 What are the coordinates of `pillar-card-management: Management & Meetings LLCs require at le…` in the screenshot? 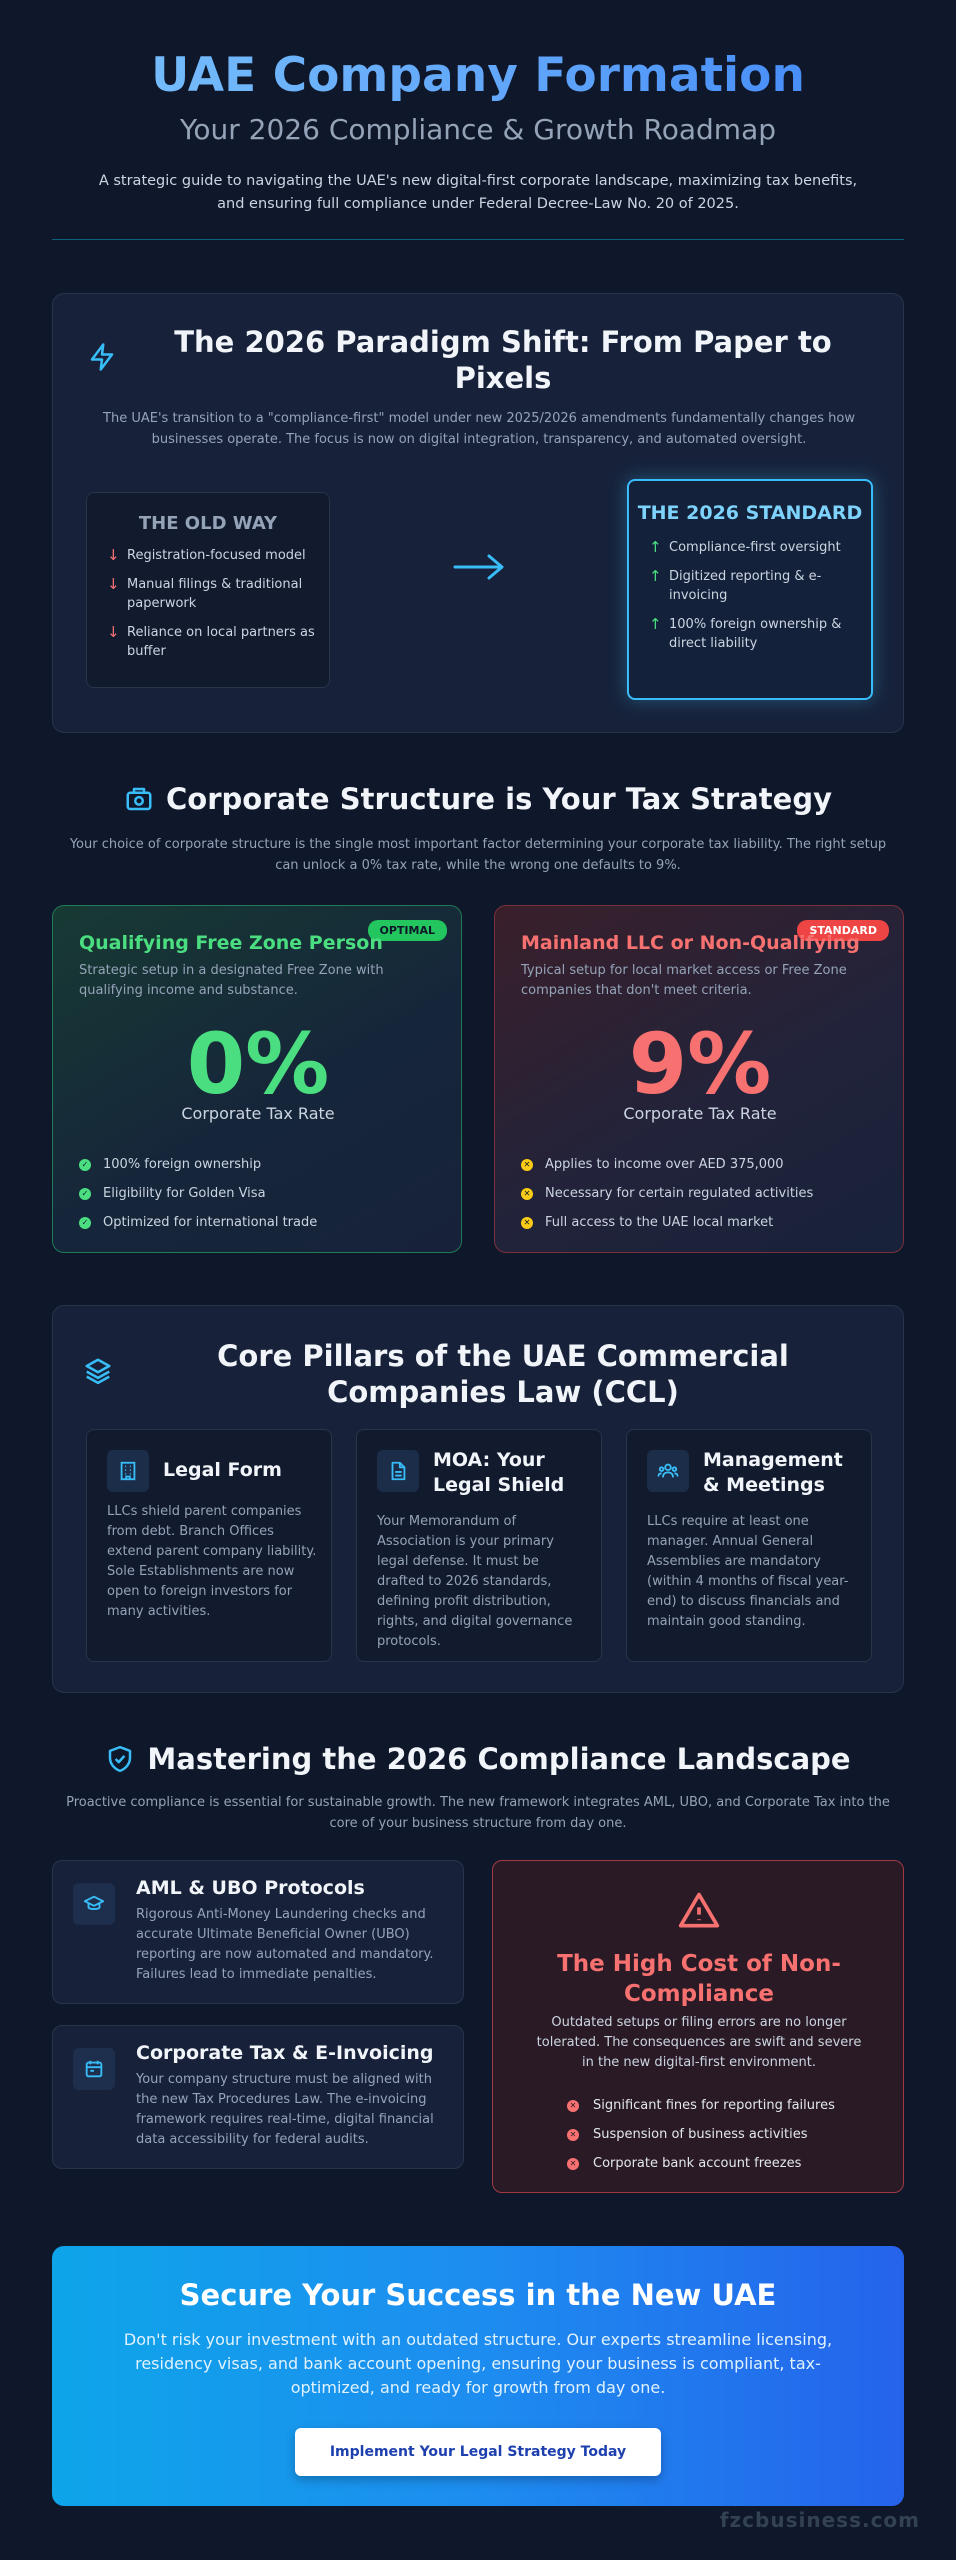 It's located at (749, 1545).